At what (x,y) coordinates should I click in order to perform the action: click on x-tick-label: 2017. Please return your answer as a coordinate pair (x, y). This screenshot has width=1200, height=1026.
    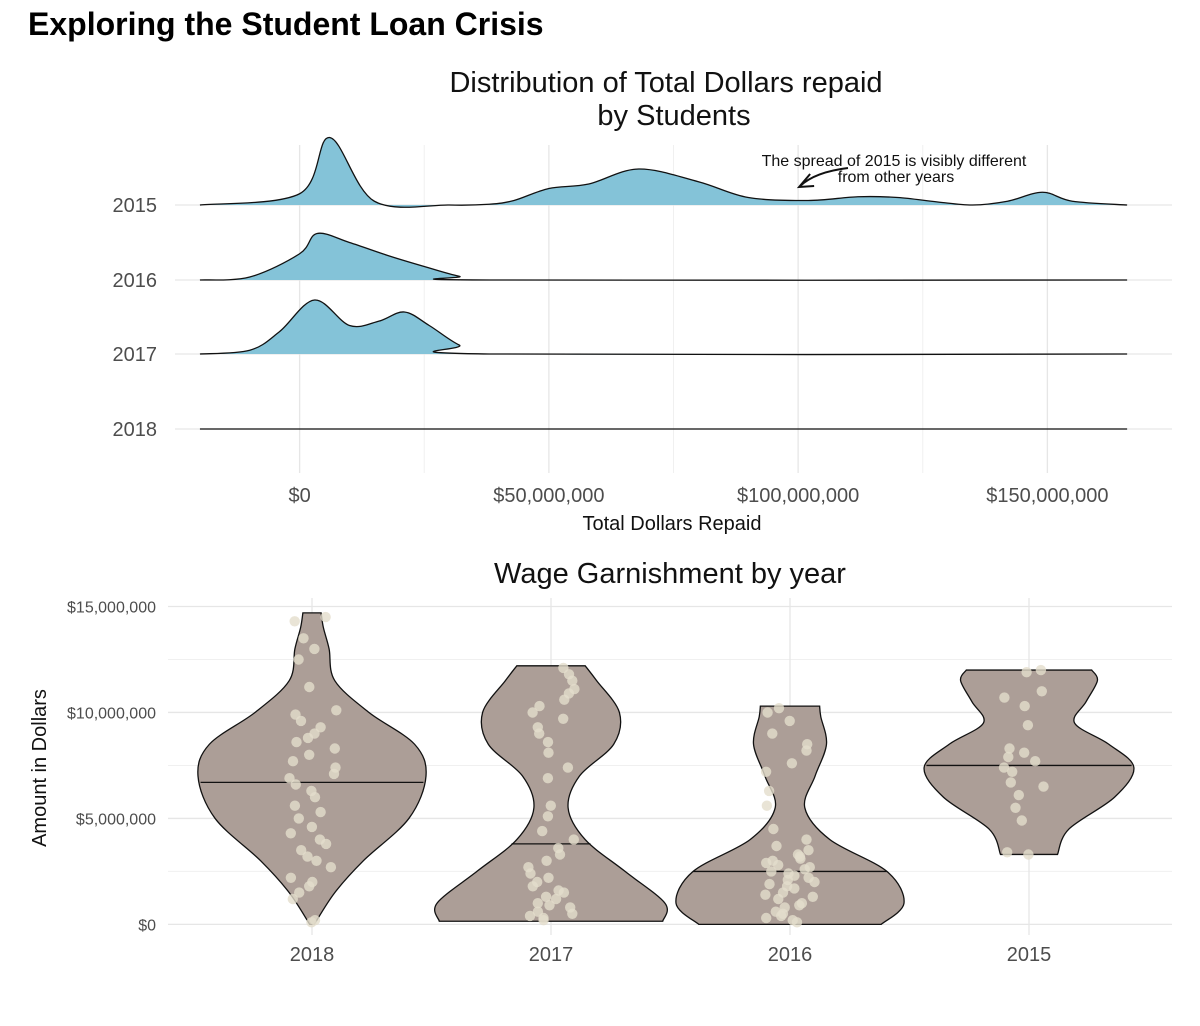
    Looking at the image, I should click on (551, 955).